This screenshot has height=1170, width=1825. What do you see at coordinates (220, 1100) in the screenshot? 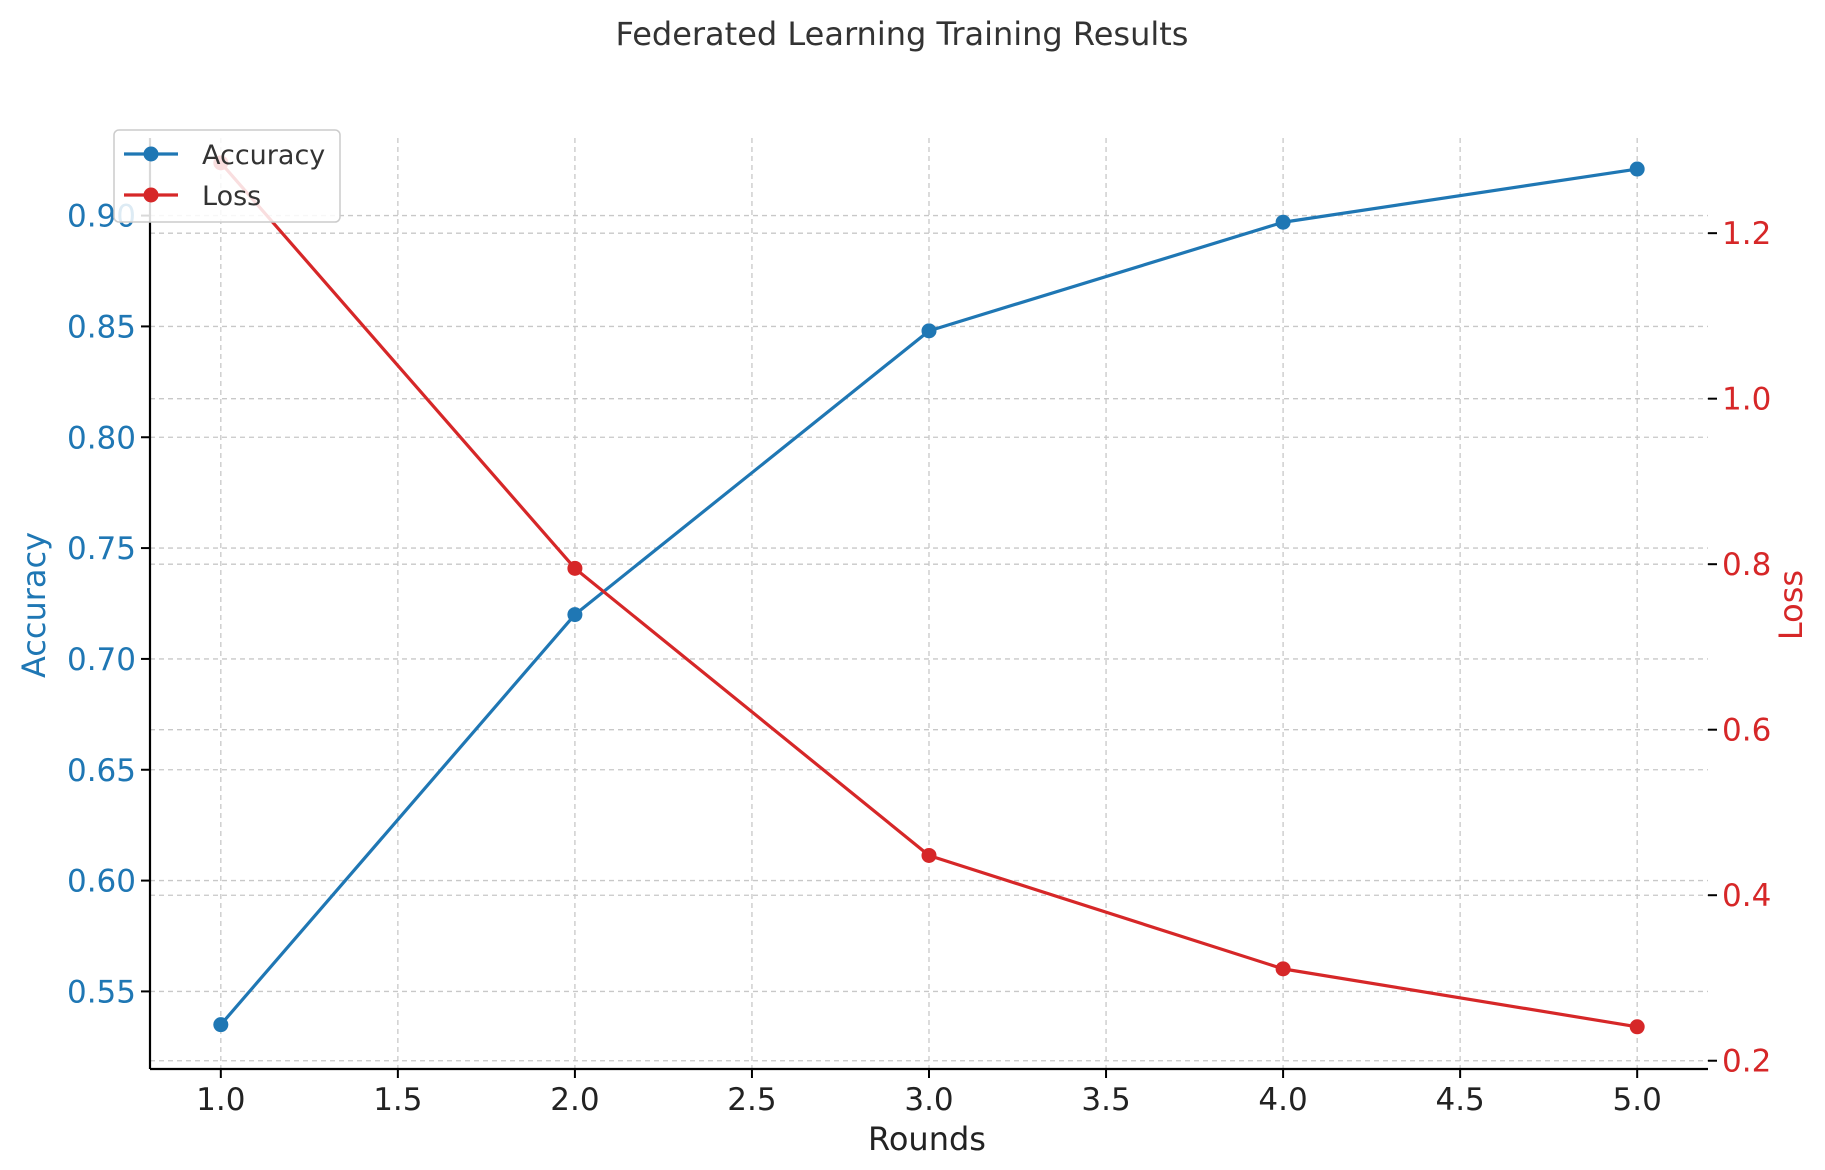
I see `x-tick-label: 1.0` at bounding box center [220, 1100].